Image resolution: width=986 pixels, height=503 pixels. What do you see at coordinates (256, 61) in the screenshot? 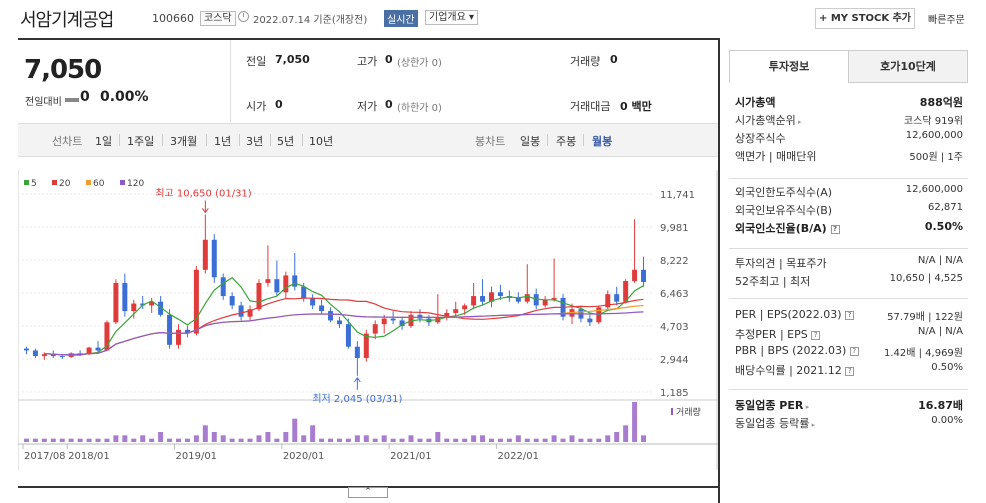
I see `prev-label: 전일` at bounding box center [256, 61].